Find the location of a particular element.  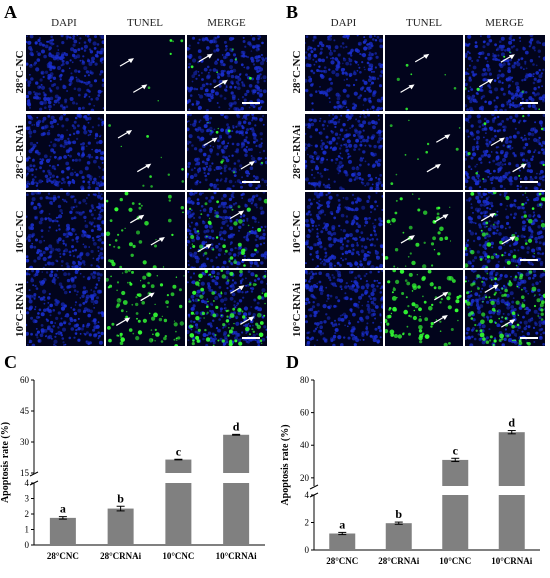

y-tick-label: 45 is located at coordinates (25, 411).